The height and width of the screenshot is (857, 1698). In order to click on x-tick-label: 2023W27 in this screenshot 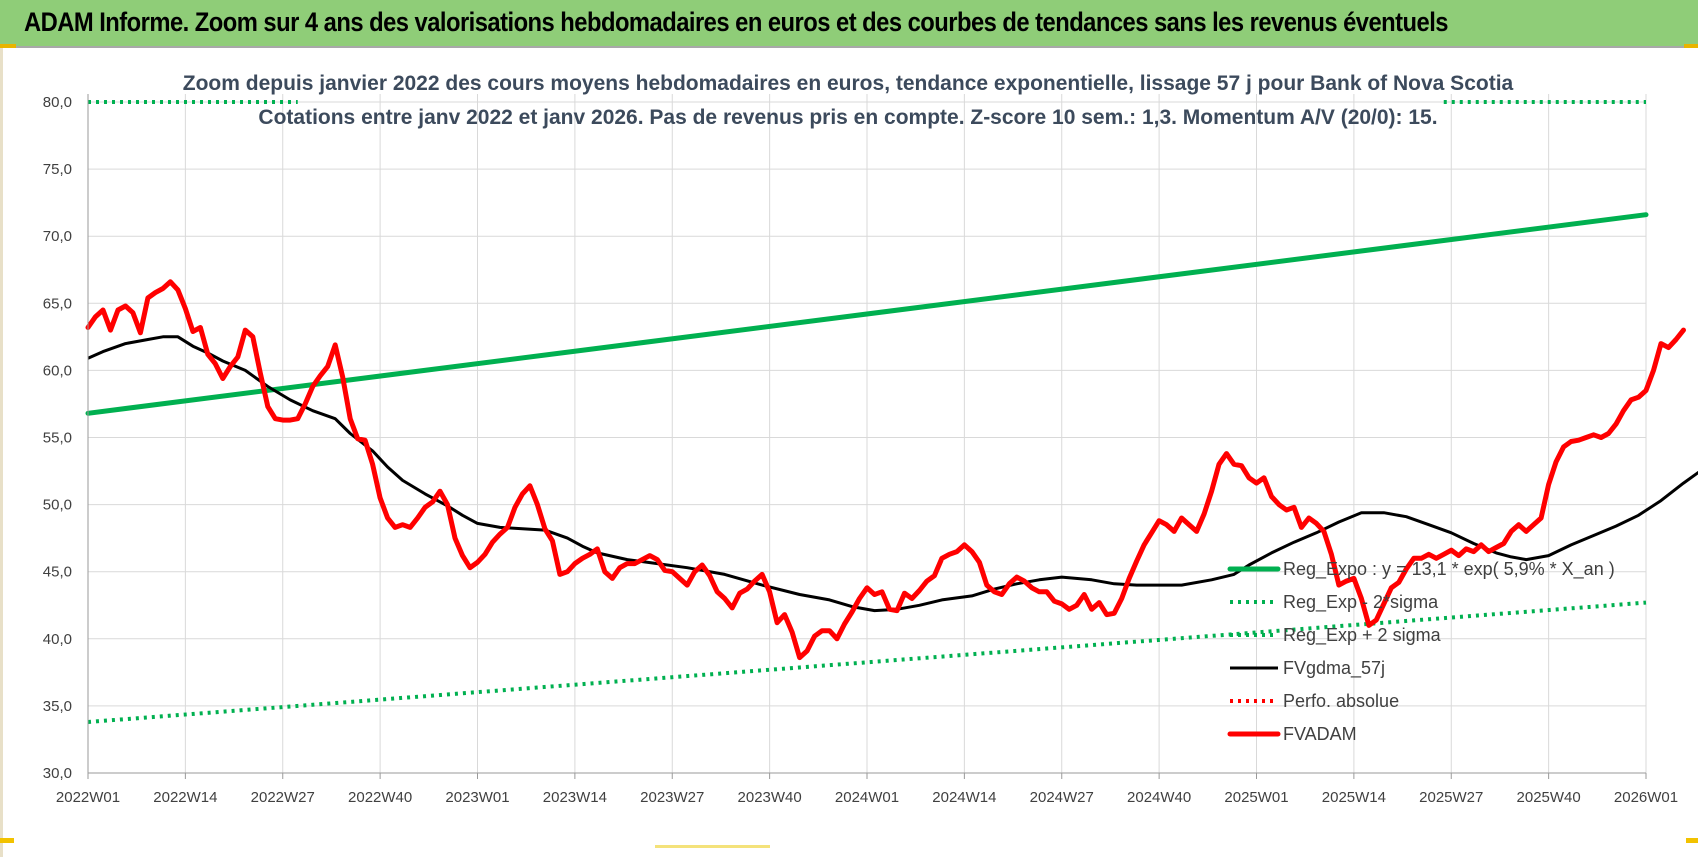, I will do `click(672, 797)`.